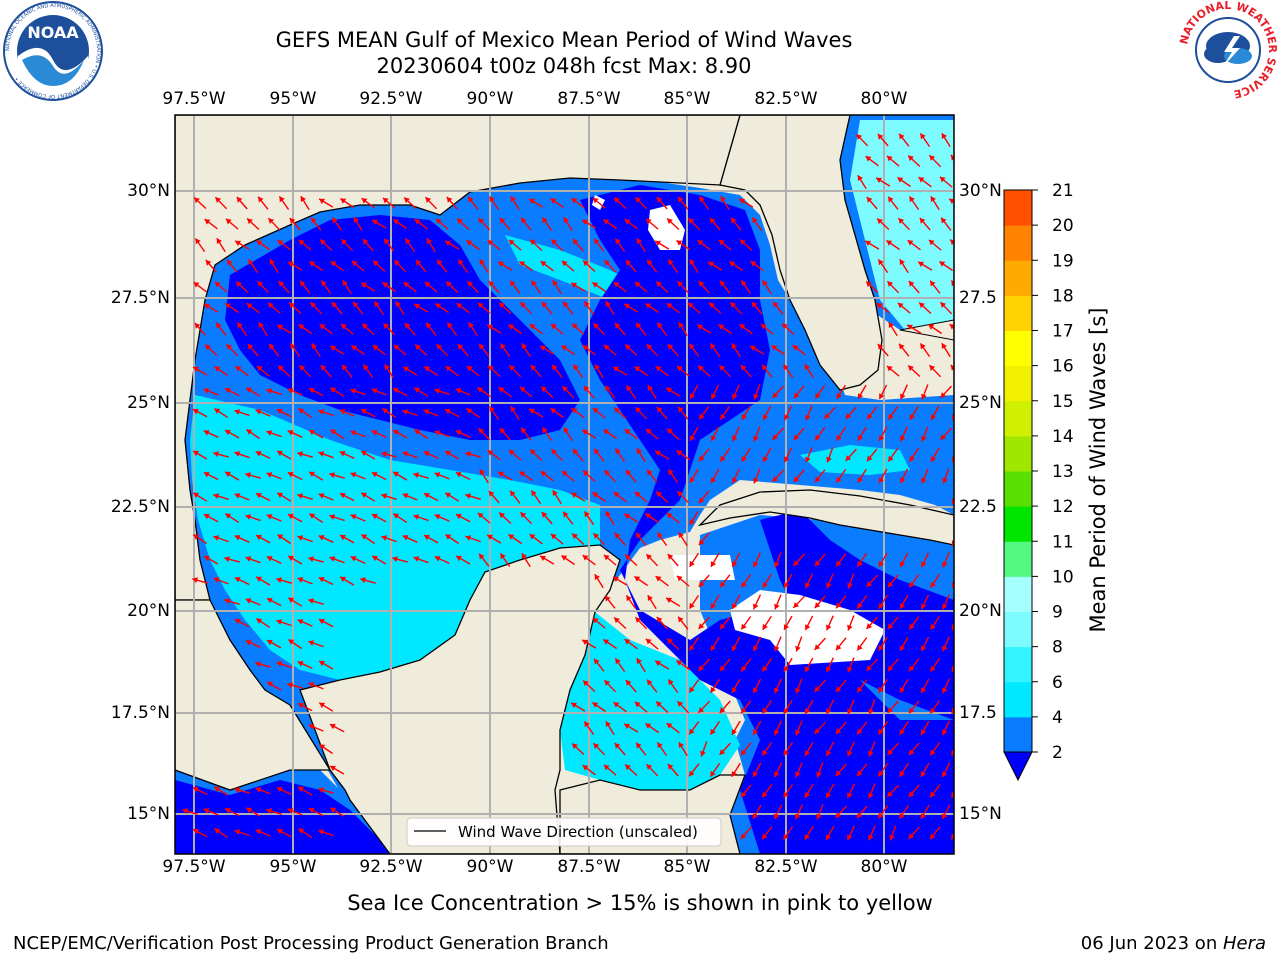 The height and width of the screenshot is (960, 1280). Describe the element at coordinates (926, 330) in the screenshot. I see `land-bahamas` at that location.